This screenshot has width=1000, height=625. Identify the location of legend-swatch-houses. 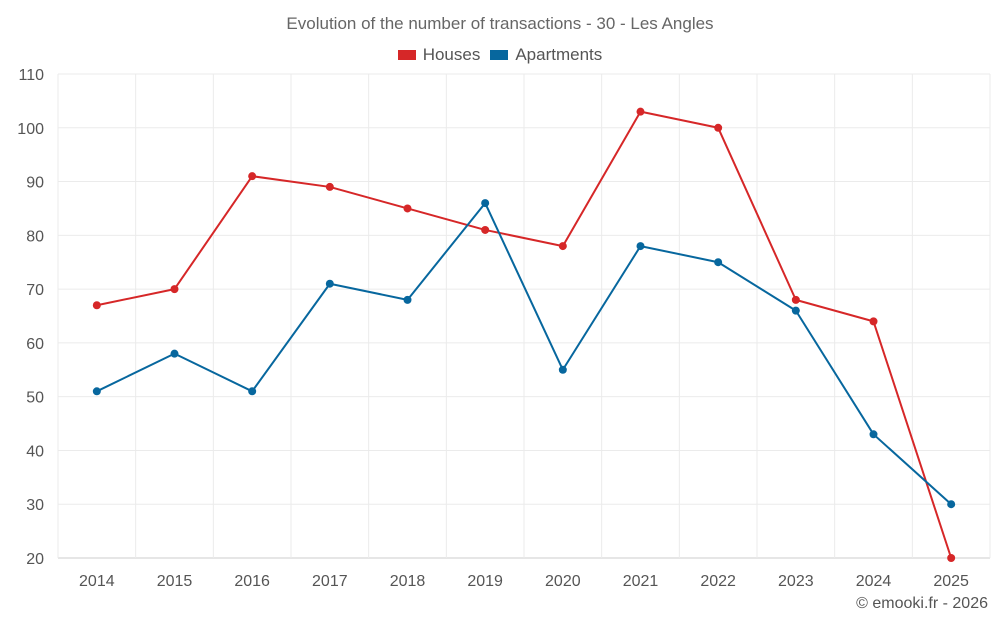
(406, 55).